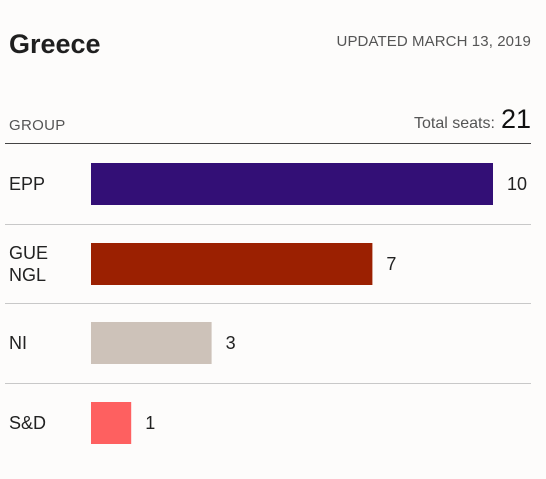 The height and width of the screenshot is (479, 546). Describe the element at coordinates (28, 264) in the screenshot. I see `category-label: GUE NGL` at that location.